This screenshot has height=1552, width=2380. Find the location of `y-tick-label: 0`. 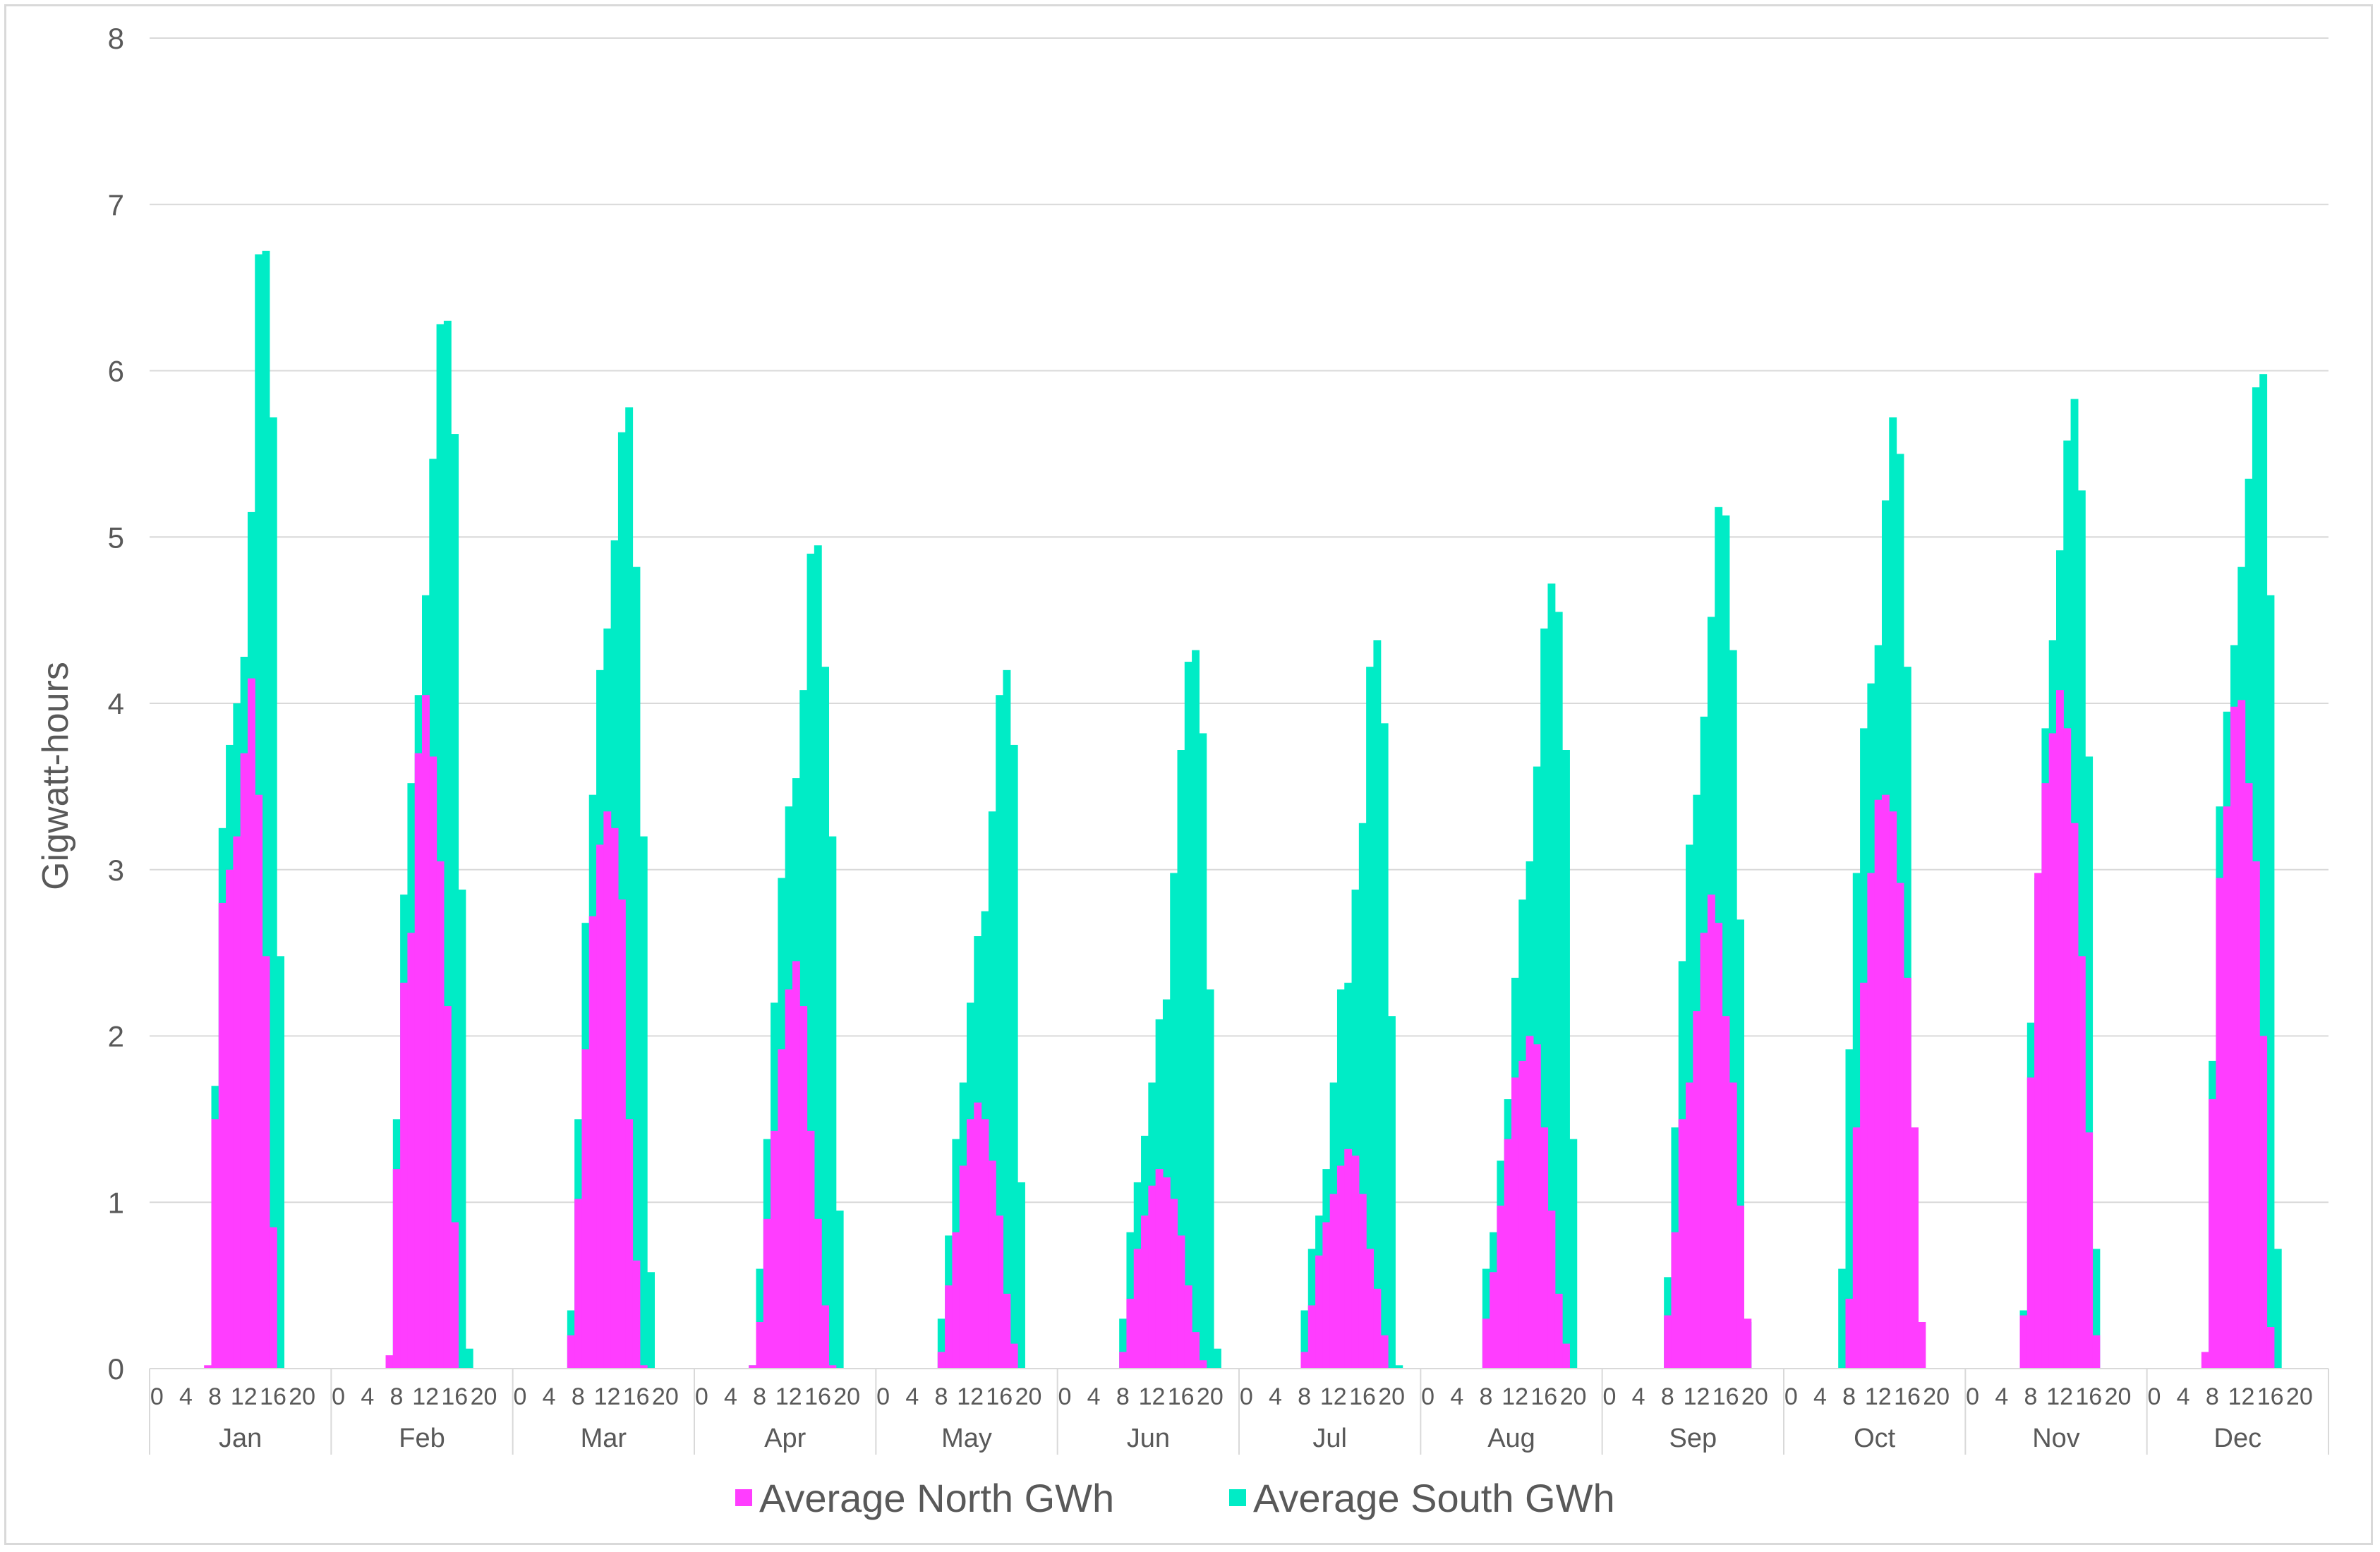

y-tick-label: 0 is located at coordinates (116, 1369).